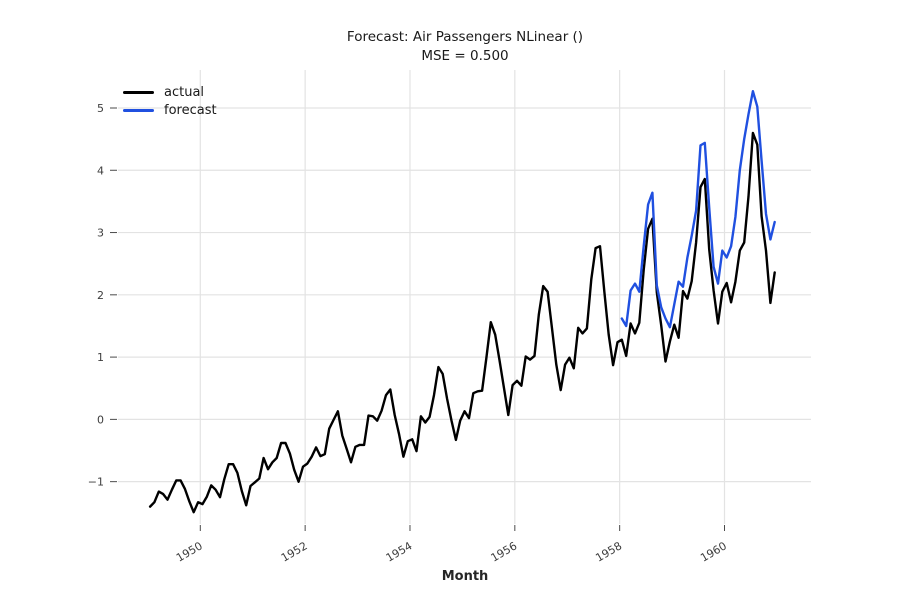 This screenshot has width=900, height=600. Describe the element at coordinates (713, 551) in the screenshot. I see `x-tick-label: 1960` at that location.